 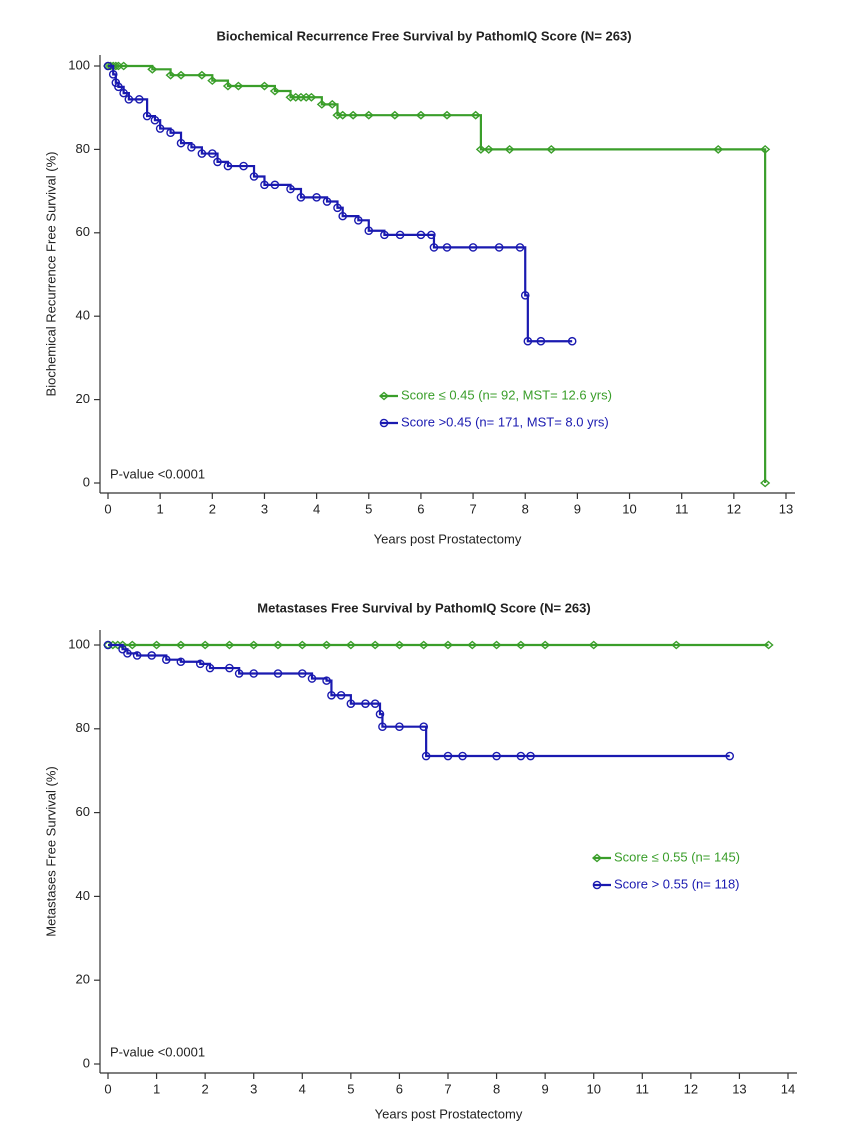 I want to click on x-axis-label: Years post Prostatectomy, so click(x=449, y=1113).